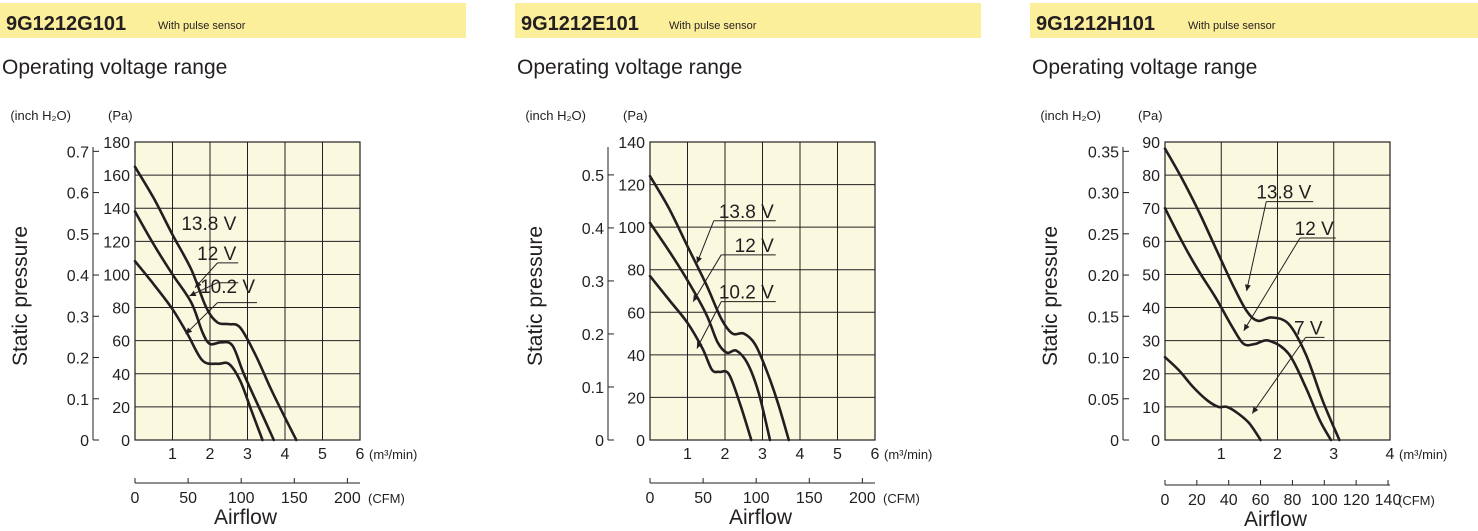 This screenshot has height=531, width=1478. What do you see at coordinates (294, 498) in the screenshot?
I see `x2-tick-label: 150` at bounding box center [294, 498].